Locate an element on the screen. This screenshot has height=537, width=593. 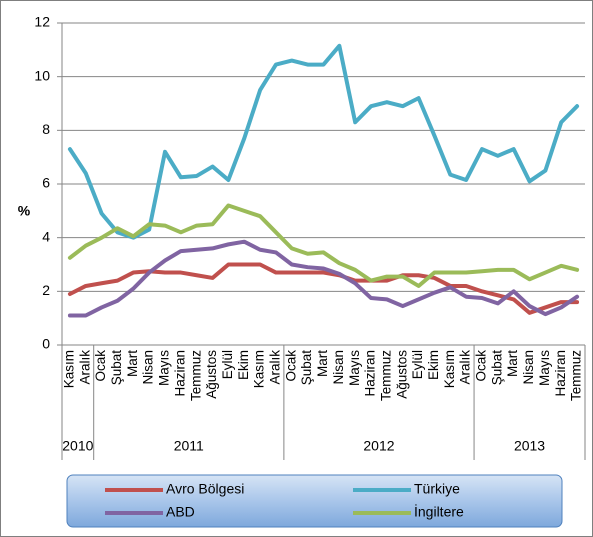
y-tick-label: 4 is located at coordinates (46, 236).